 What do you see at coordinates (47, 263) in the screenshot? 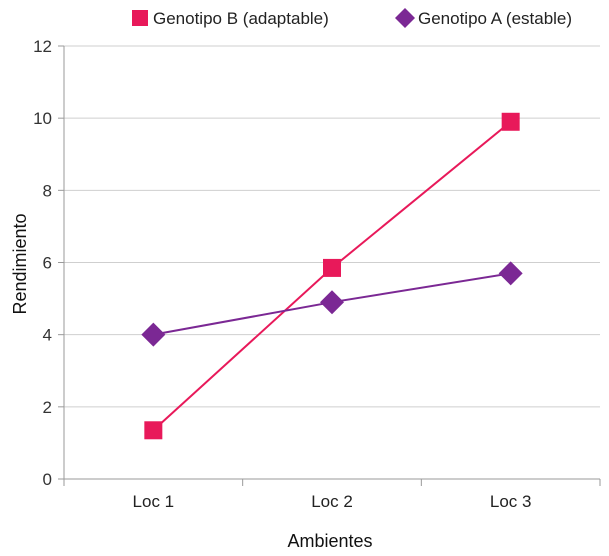
I see `y-tick-label: 6` at bounding box center [47, 263].